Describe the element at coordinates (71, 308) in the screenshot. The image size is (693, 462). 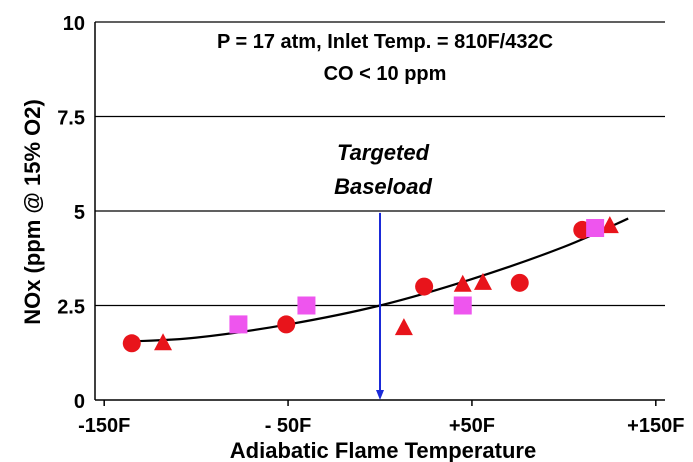
I see `y-tick-label-1: 2.5` at that location.